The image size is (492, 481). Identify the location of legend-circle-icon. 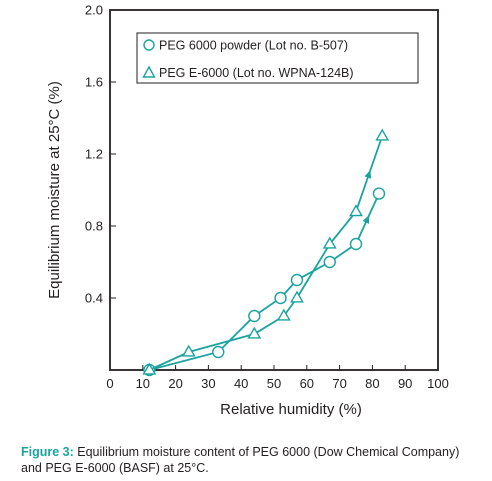
(149, 45).